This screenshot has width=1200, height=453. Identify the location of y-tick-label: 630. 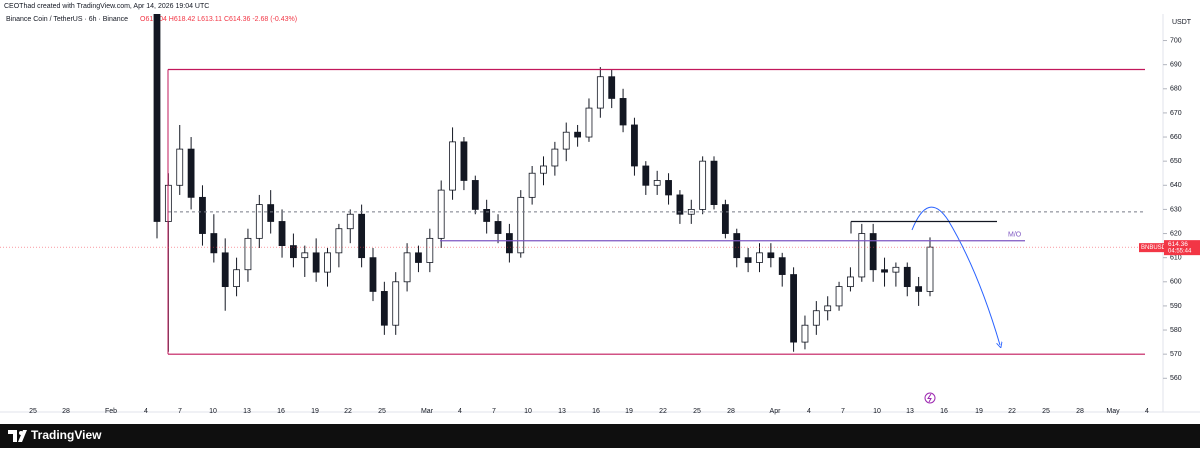
(1176, 209).